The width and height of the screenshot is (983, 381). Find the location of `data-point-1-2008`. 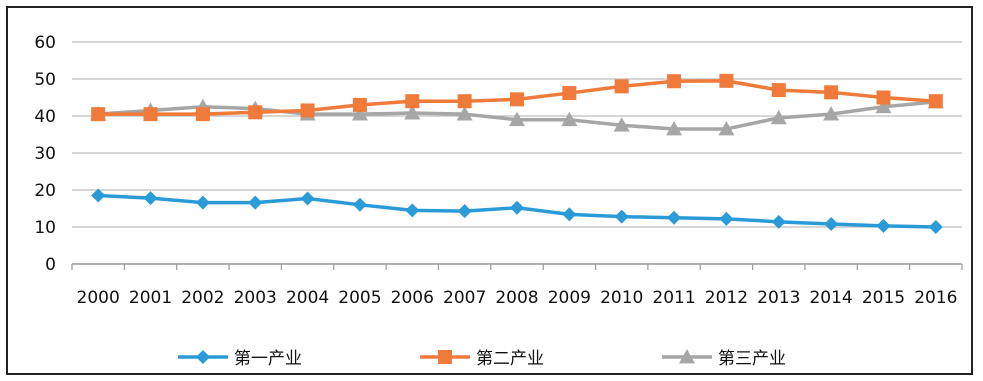

data-point-1-2008 is located at coordinates (517, 207).